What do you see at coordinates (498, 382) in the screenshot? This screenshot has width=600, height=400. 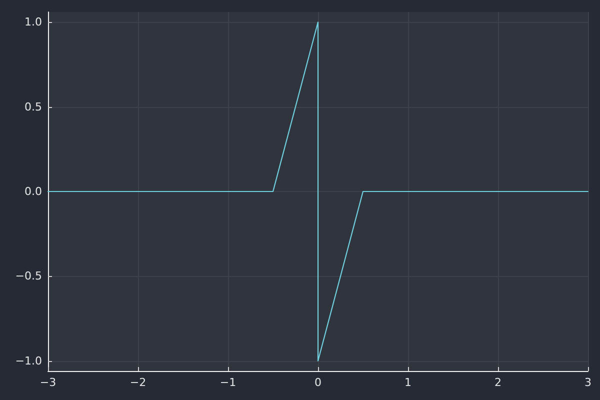 I see `x-tick-label: 2` at bounding box center [498, 382].